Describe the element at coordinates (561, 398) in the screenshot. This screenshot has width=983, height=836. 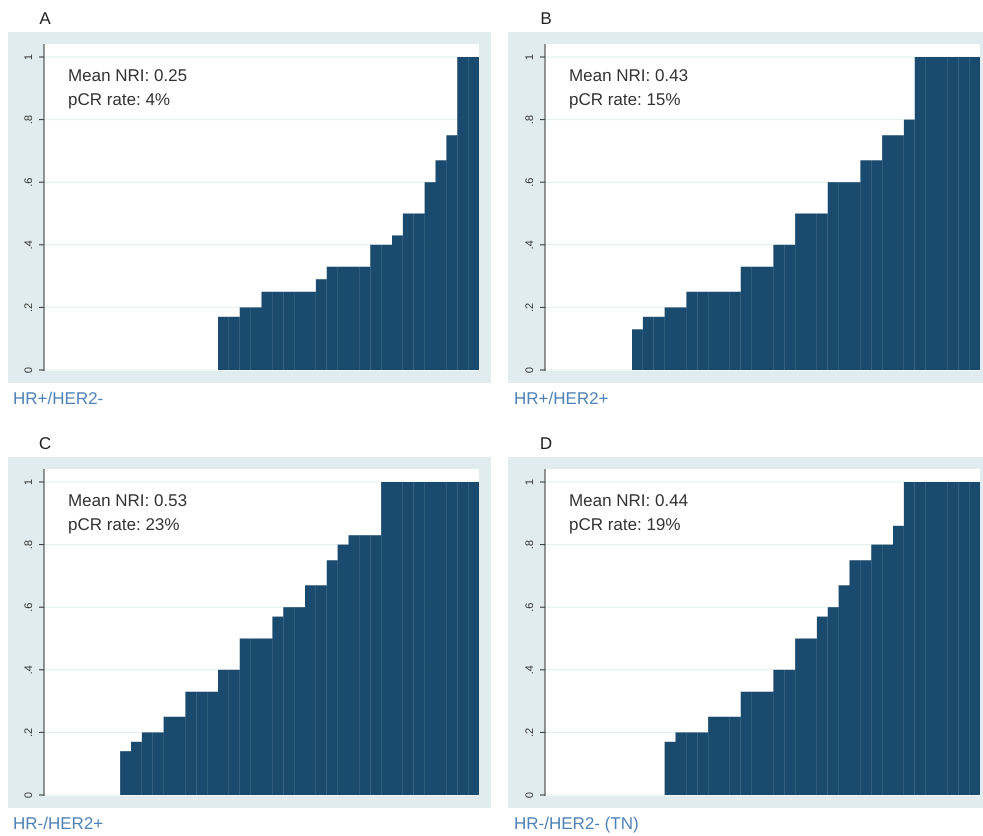
I see `text: HR+/HER2+` at that location.